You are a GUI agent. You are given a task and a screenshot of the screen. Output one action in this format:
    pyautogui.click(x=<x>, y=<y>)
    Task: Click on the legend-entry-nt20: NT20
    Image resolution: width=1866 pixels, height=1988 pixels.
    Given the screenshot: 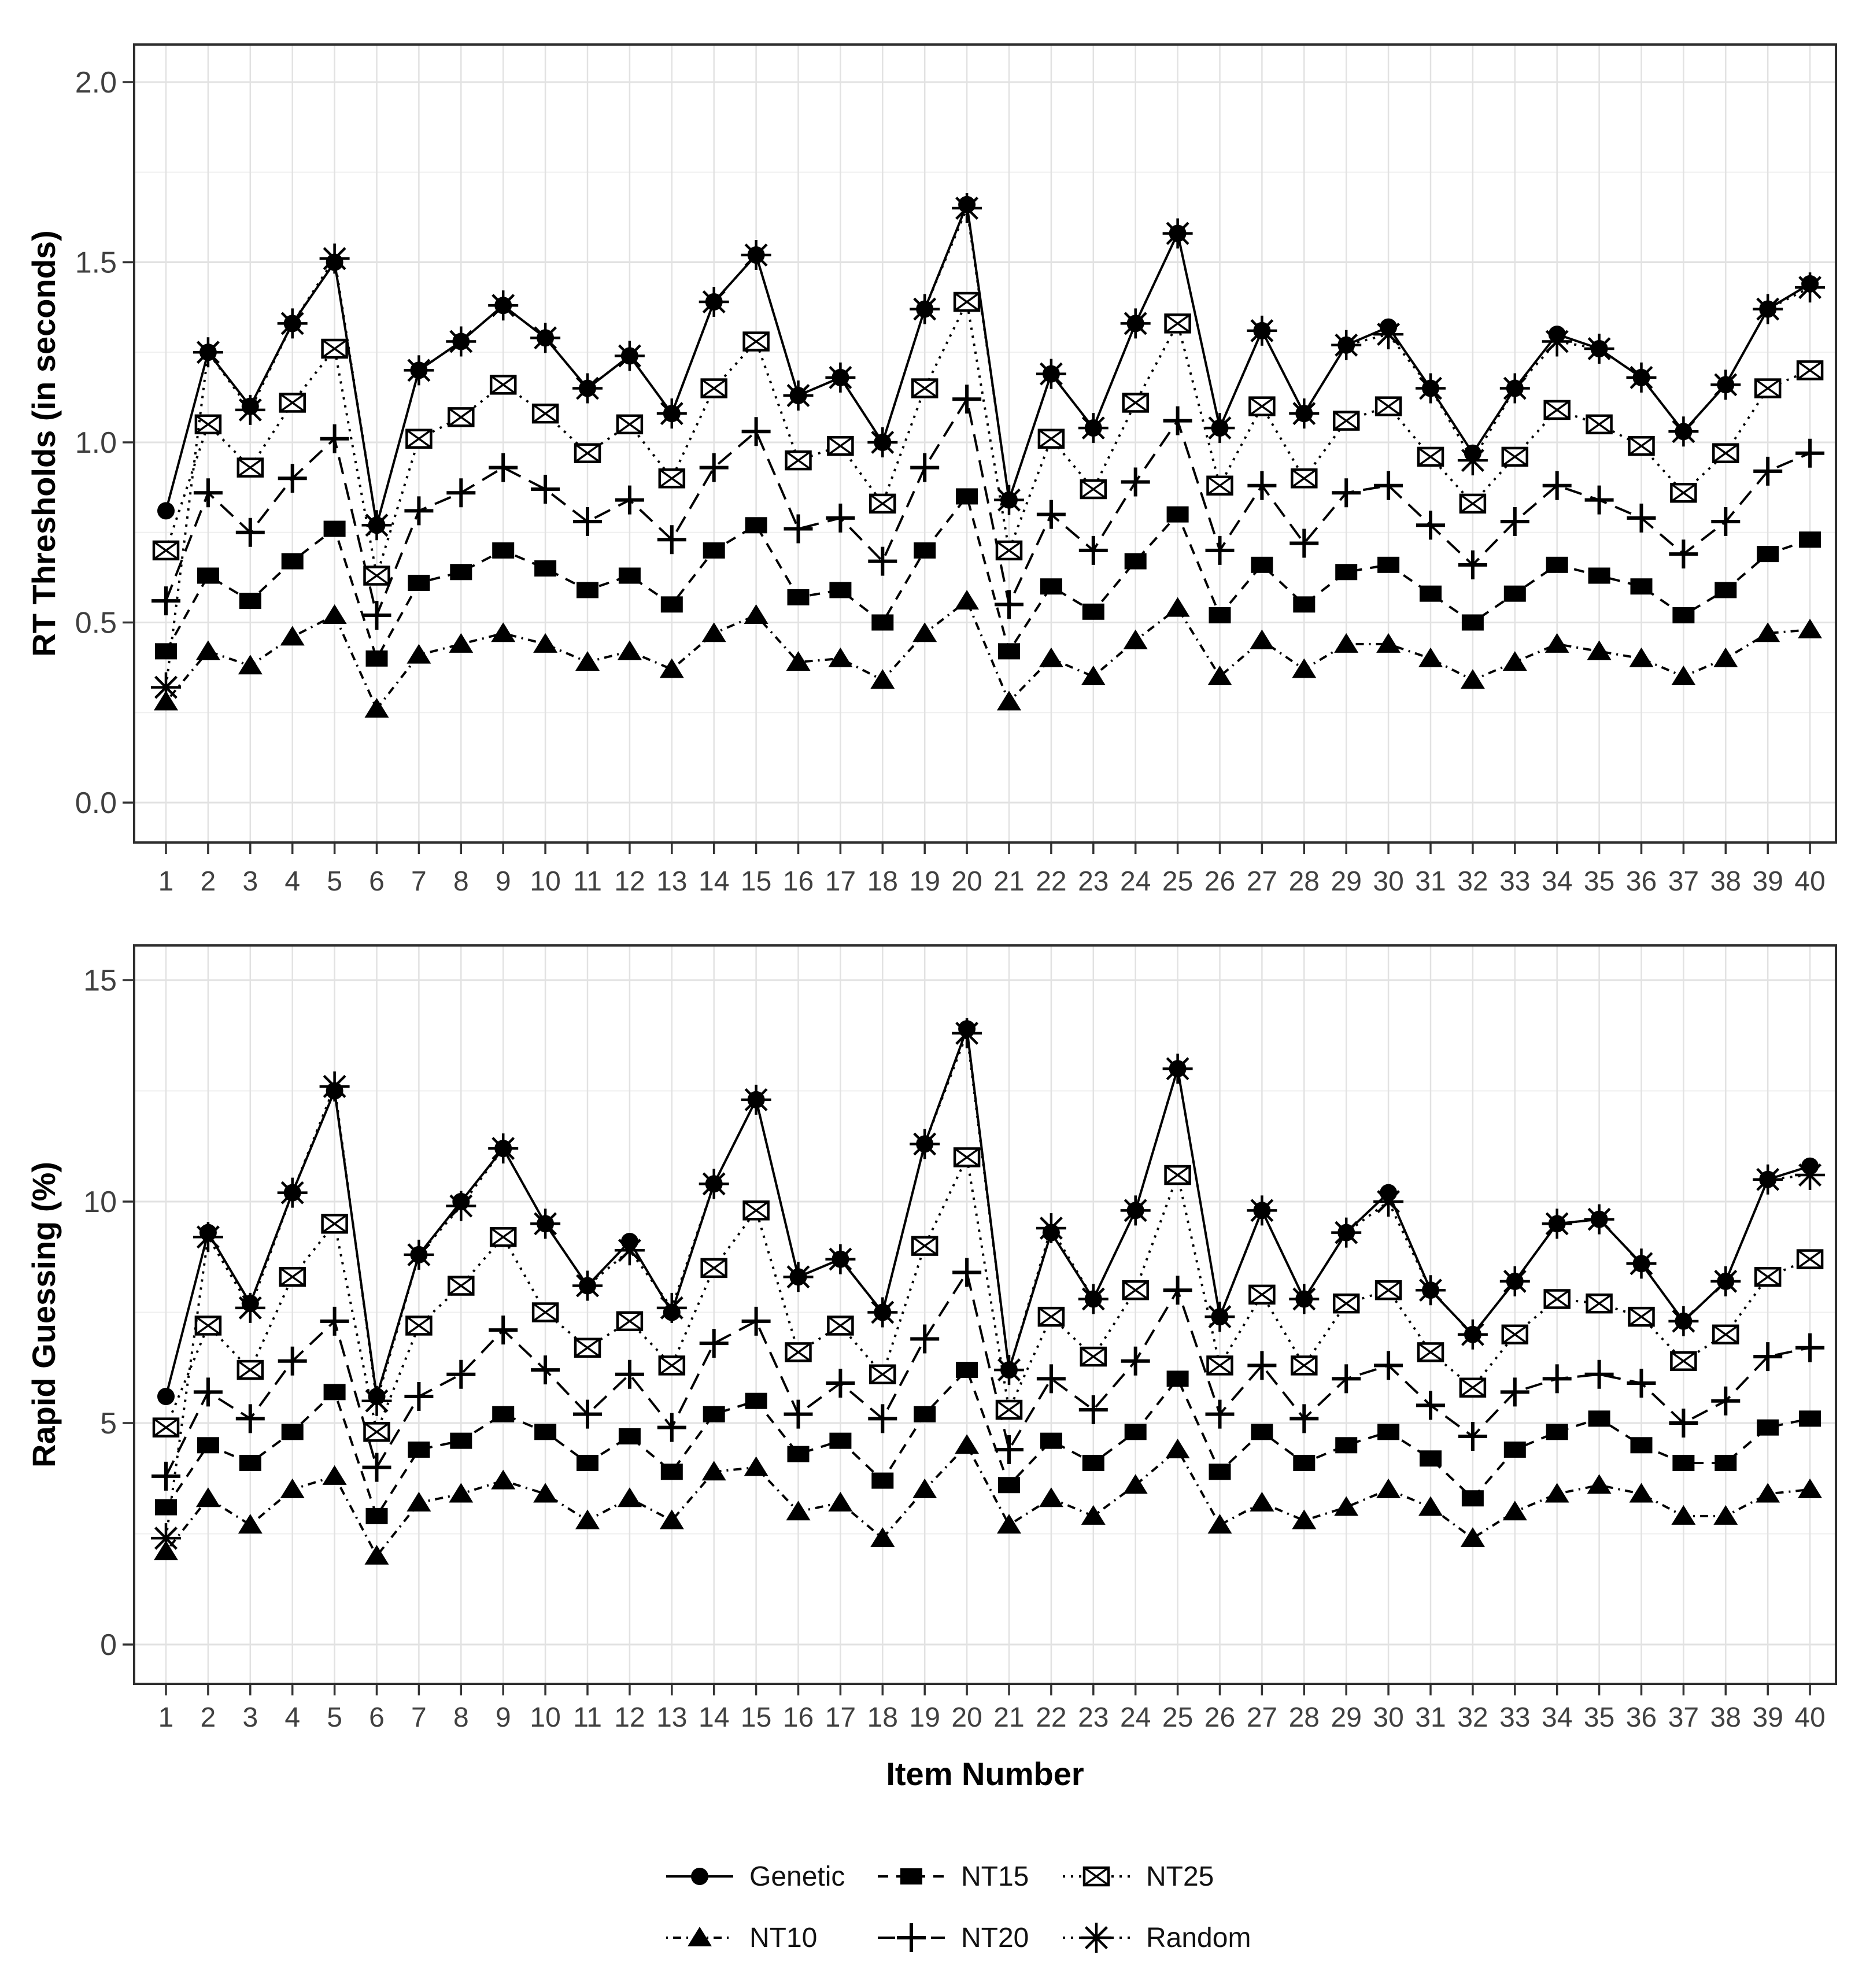 What is the action you would take?
    pyautogui.click(x=969, y=1937)
    